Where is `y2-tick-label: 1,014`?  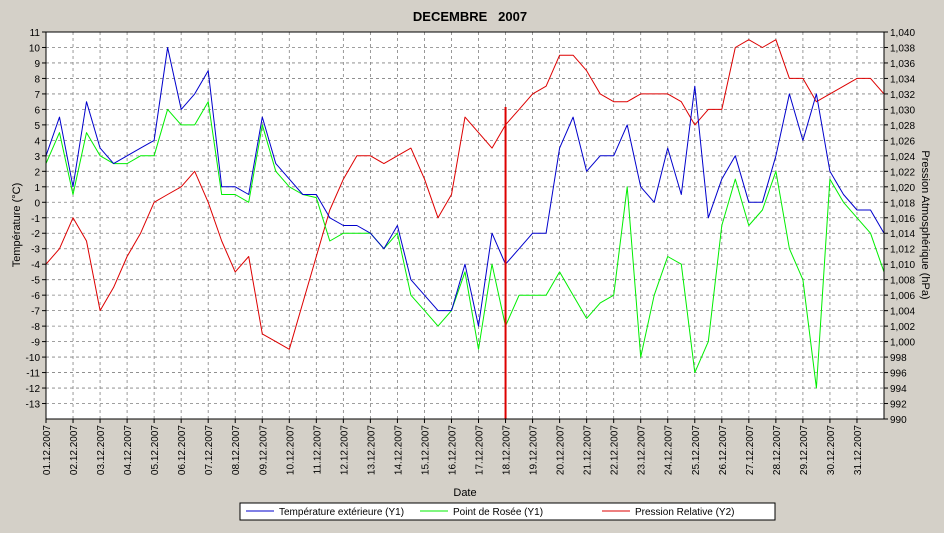
y2-tick-label: 1,014 is located at coordinates (902, 234).